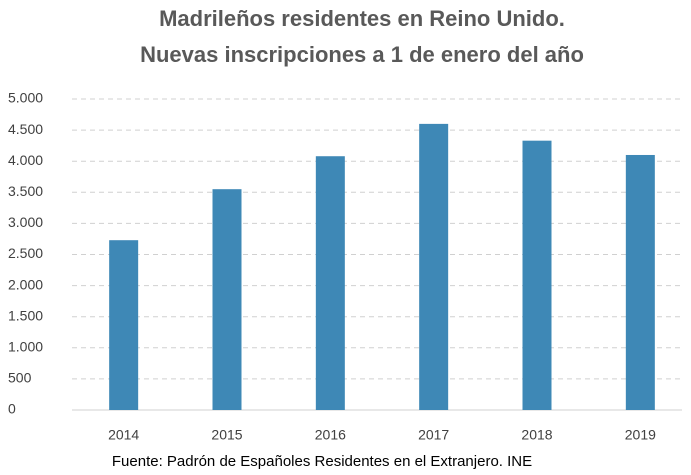 The height and width of the screenshot is (475, 691). What do you see at coordinates (226, 435) in the screenshot?
I see `x-tick-label: 2015` at bounding box center [226, 435].